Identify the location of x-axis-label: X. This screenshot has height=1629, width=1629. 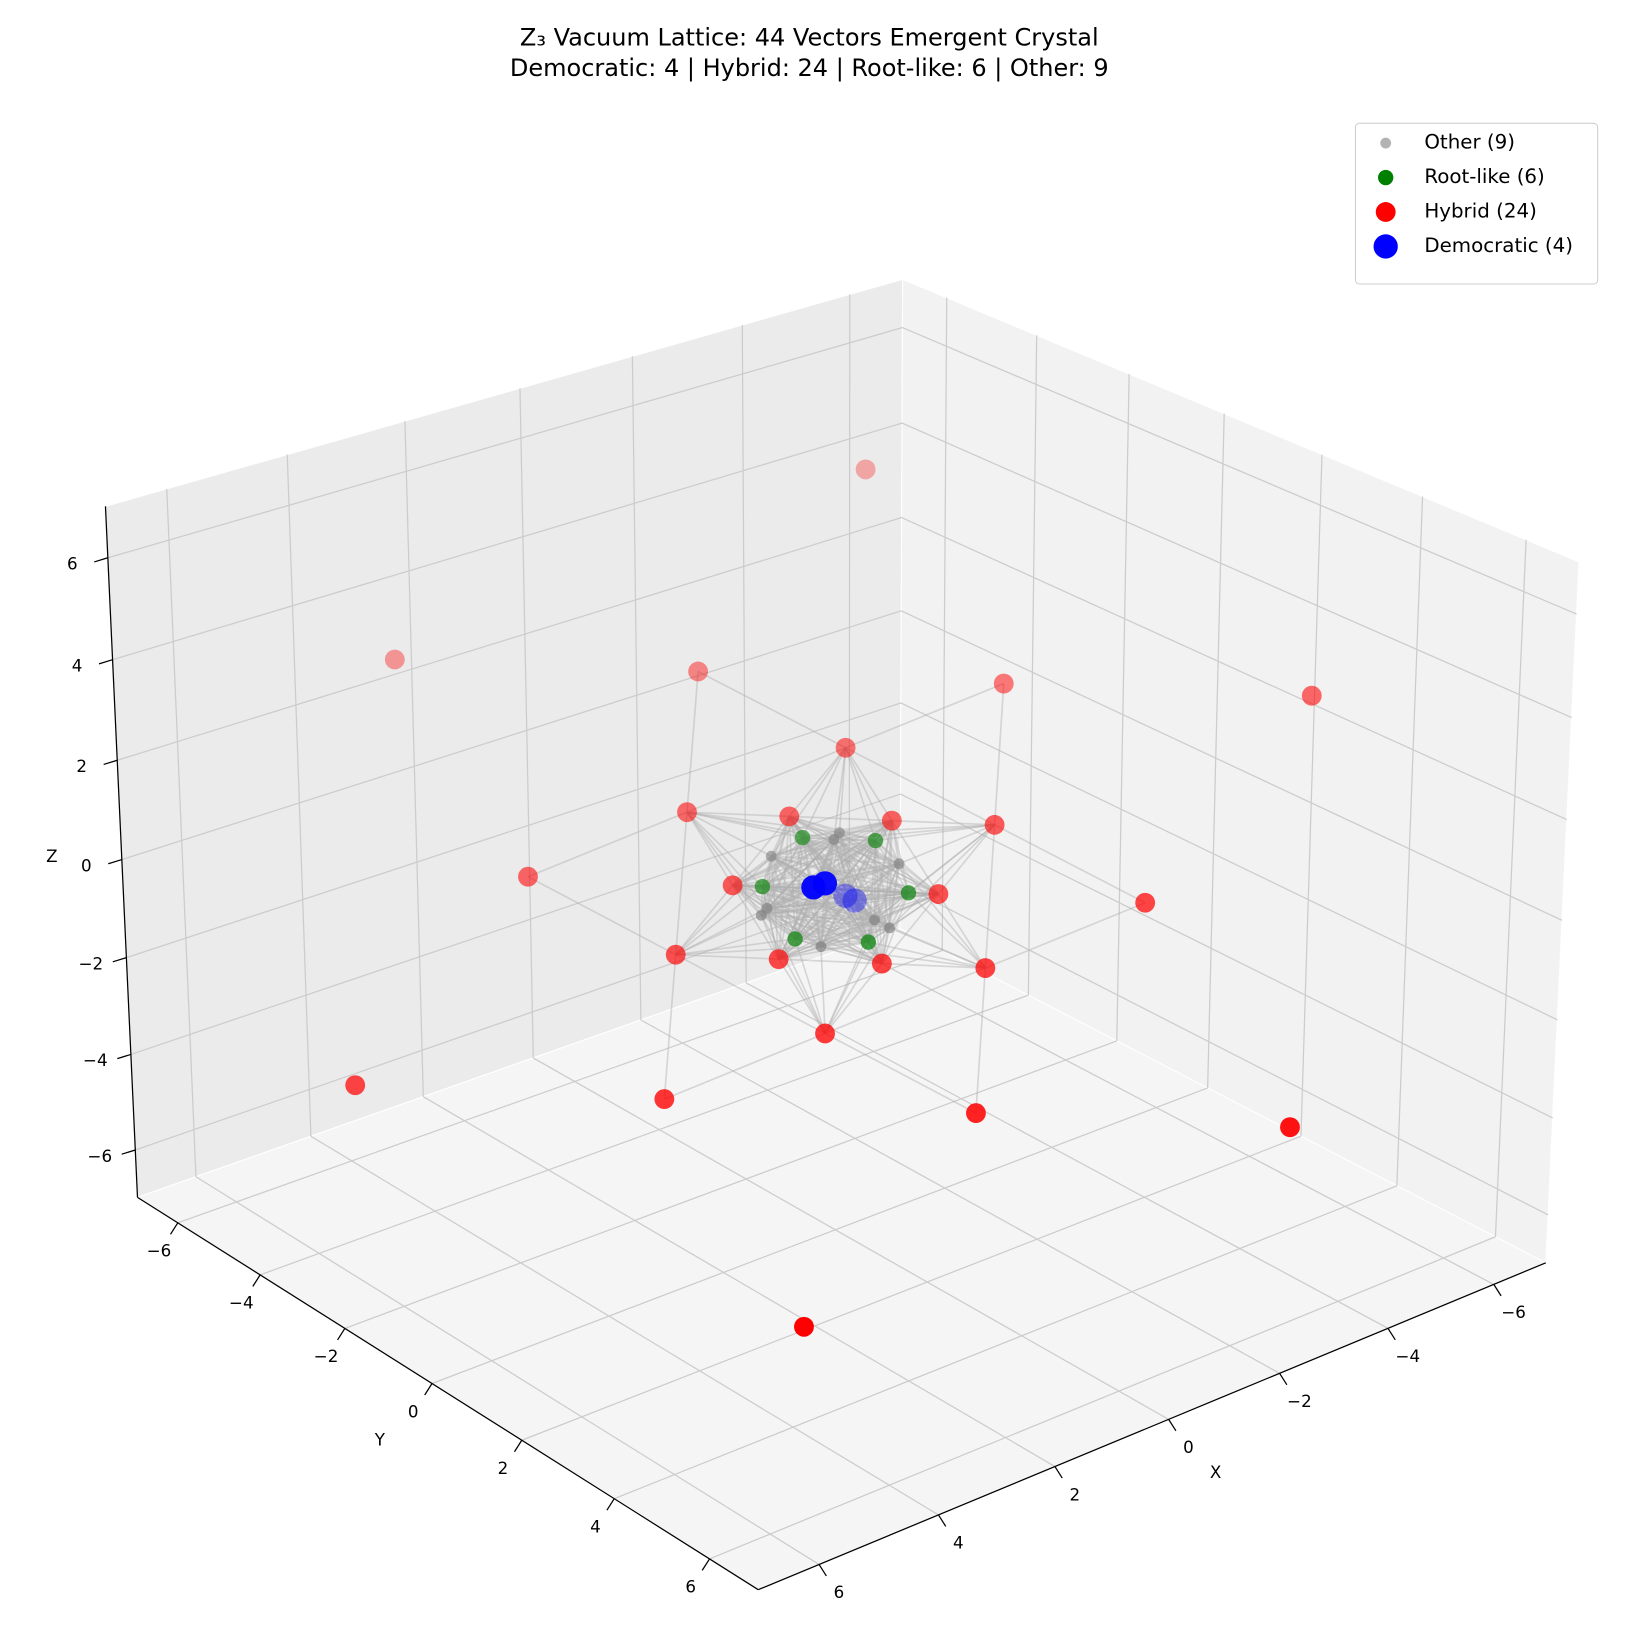
(1215, 1472).